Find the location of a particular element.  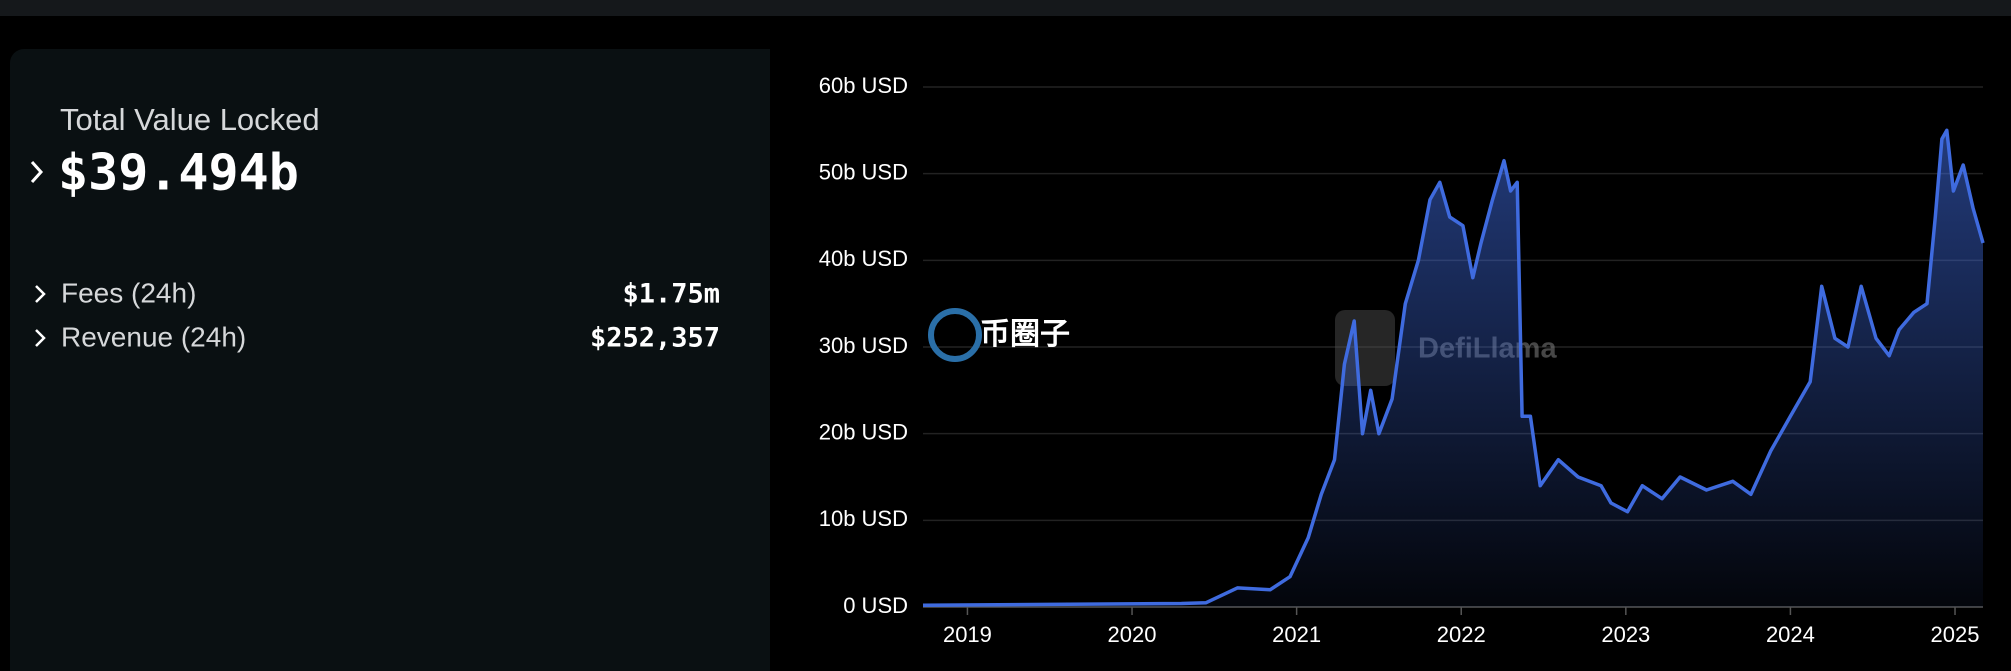

x-tick-label: 2020 is located at coordinates (1132, 634).